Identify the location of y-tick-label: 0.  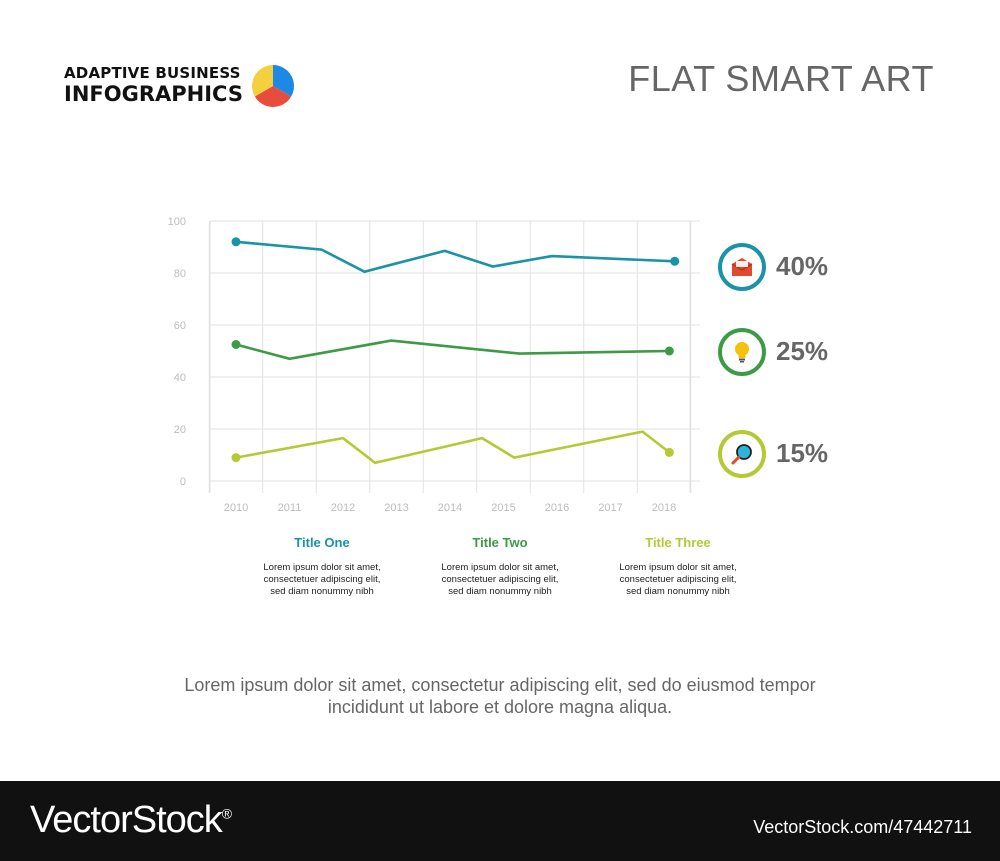
(183, 482).